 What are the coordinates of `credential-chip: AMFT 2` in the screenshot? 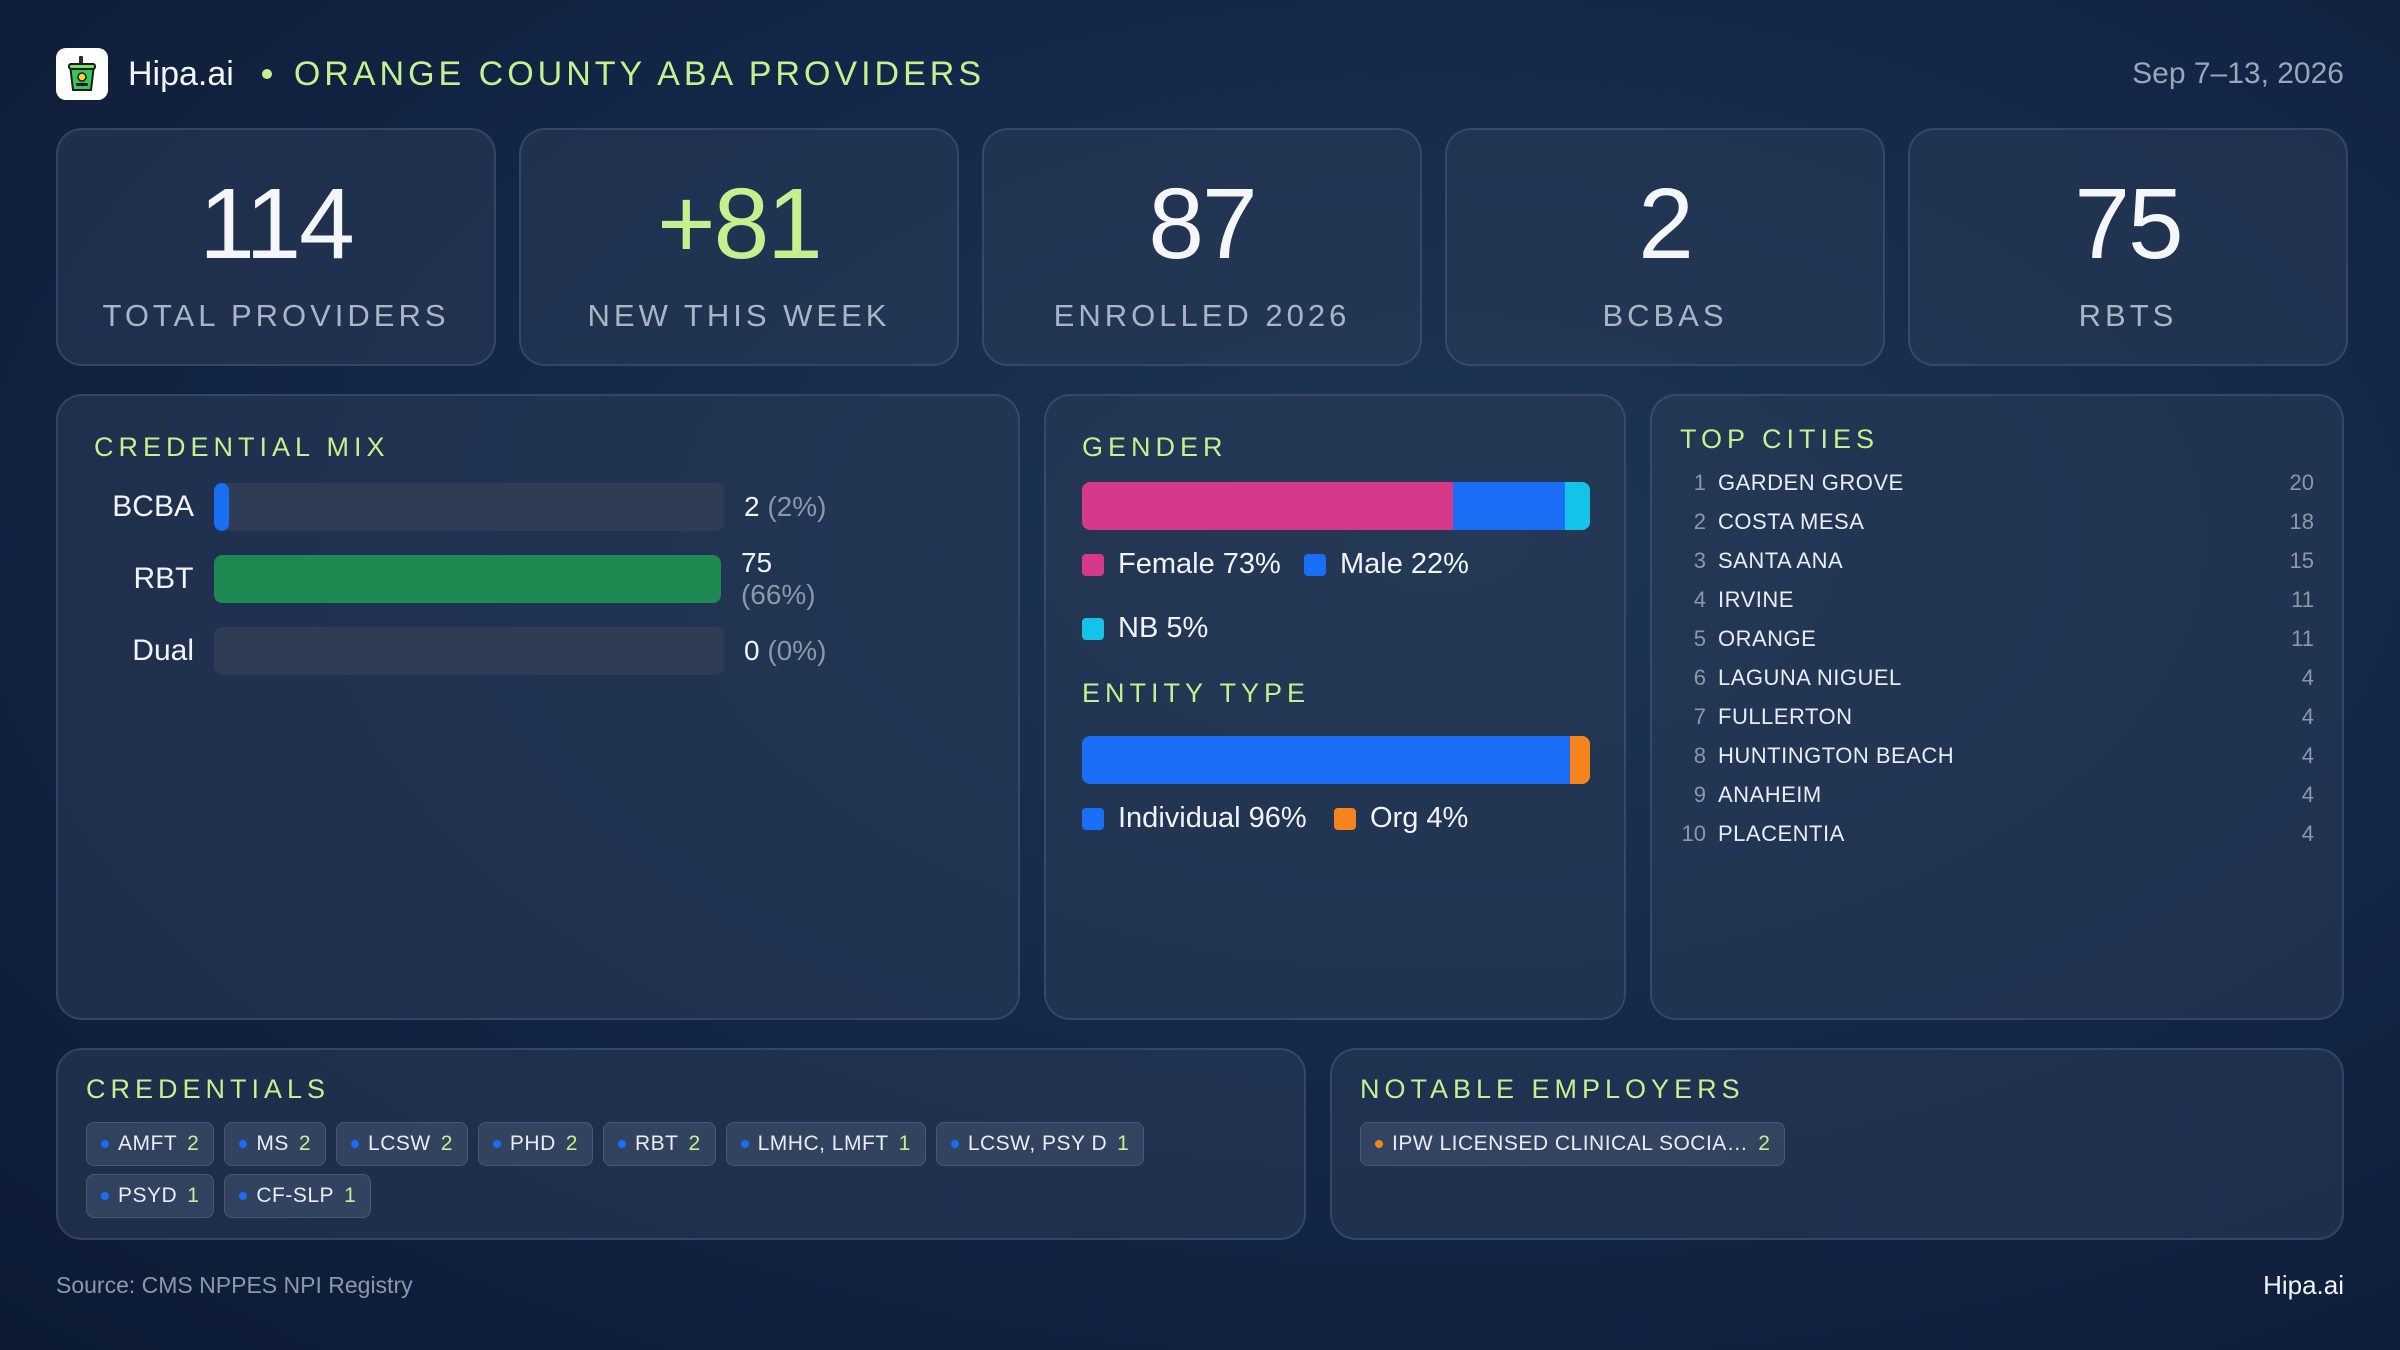 It's located at (150, 1144).